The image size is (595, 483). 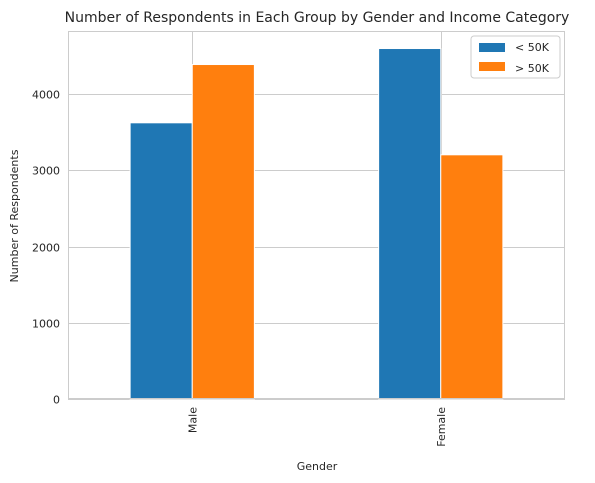 I want to click on y-tick-label: 2000, so click(x=46, y=248).